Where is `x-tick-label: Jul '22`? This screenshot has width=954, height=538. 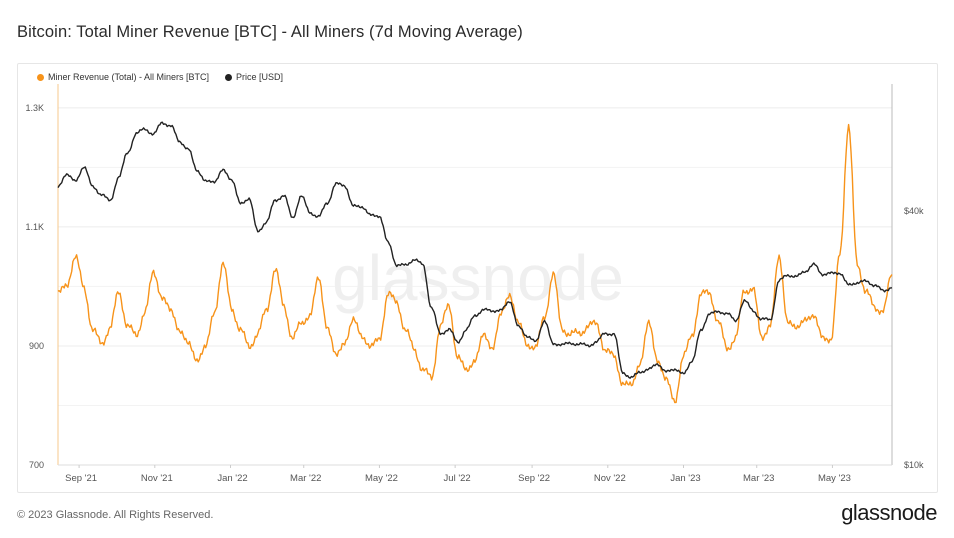 x-tick-label: Jul '22 is located at coordinates (457, 478).